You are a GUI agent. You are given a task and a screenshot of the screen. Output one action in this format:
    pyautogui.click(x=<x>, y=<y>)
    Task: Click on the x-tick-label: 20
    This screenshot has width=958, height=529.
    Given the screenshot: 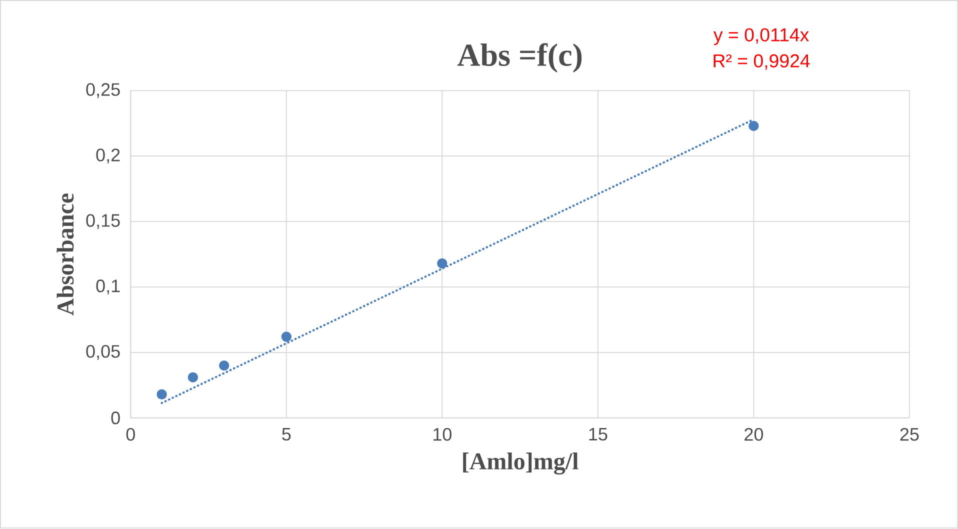 What is the action you would take?
    pyautogui.click(x=754, y=434)
    